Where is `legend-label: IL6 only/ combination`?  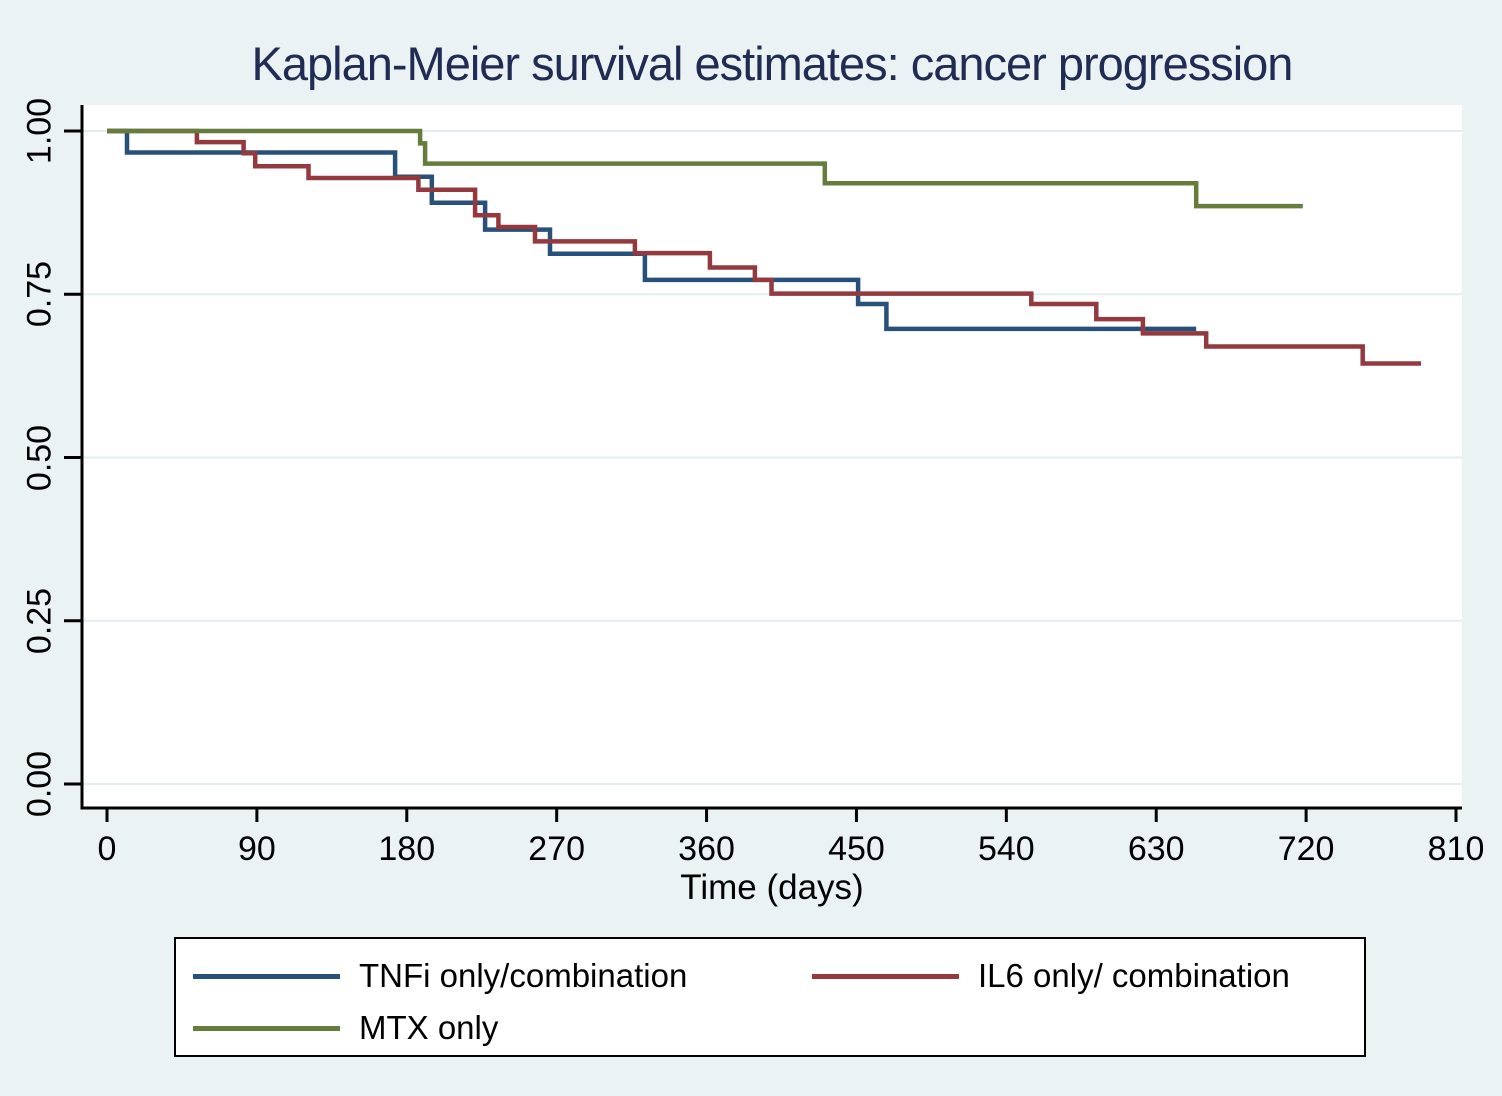
legend-label: IL6 only/ combination is located at coordinates (1134, 975).